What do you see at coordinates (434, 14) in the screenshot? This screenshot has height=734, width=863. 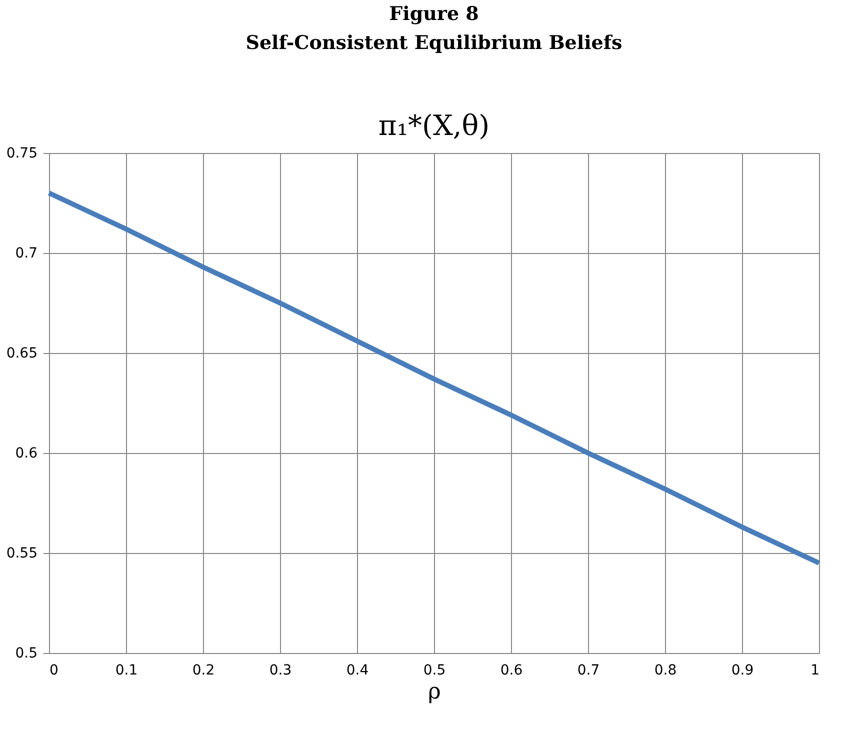 I see `chart-title: Figure 8` at bounding box center [434, 14].